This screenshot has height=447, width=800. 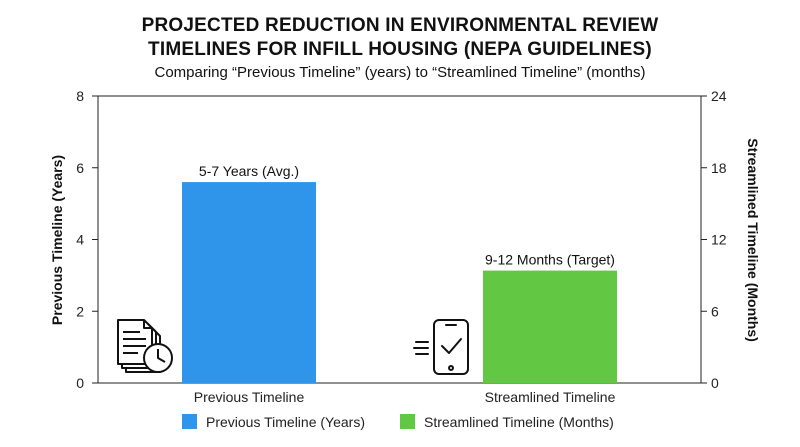 What do you see at coordinates (80, 383) in the screenshot?
I see `left-tick-label: 0` at bounding box center [80, 383].